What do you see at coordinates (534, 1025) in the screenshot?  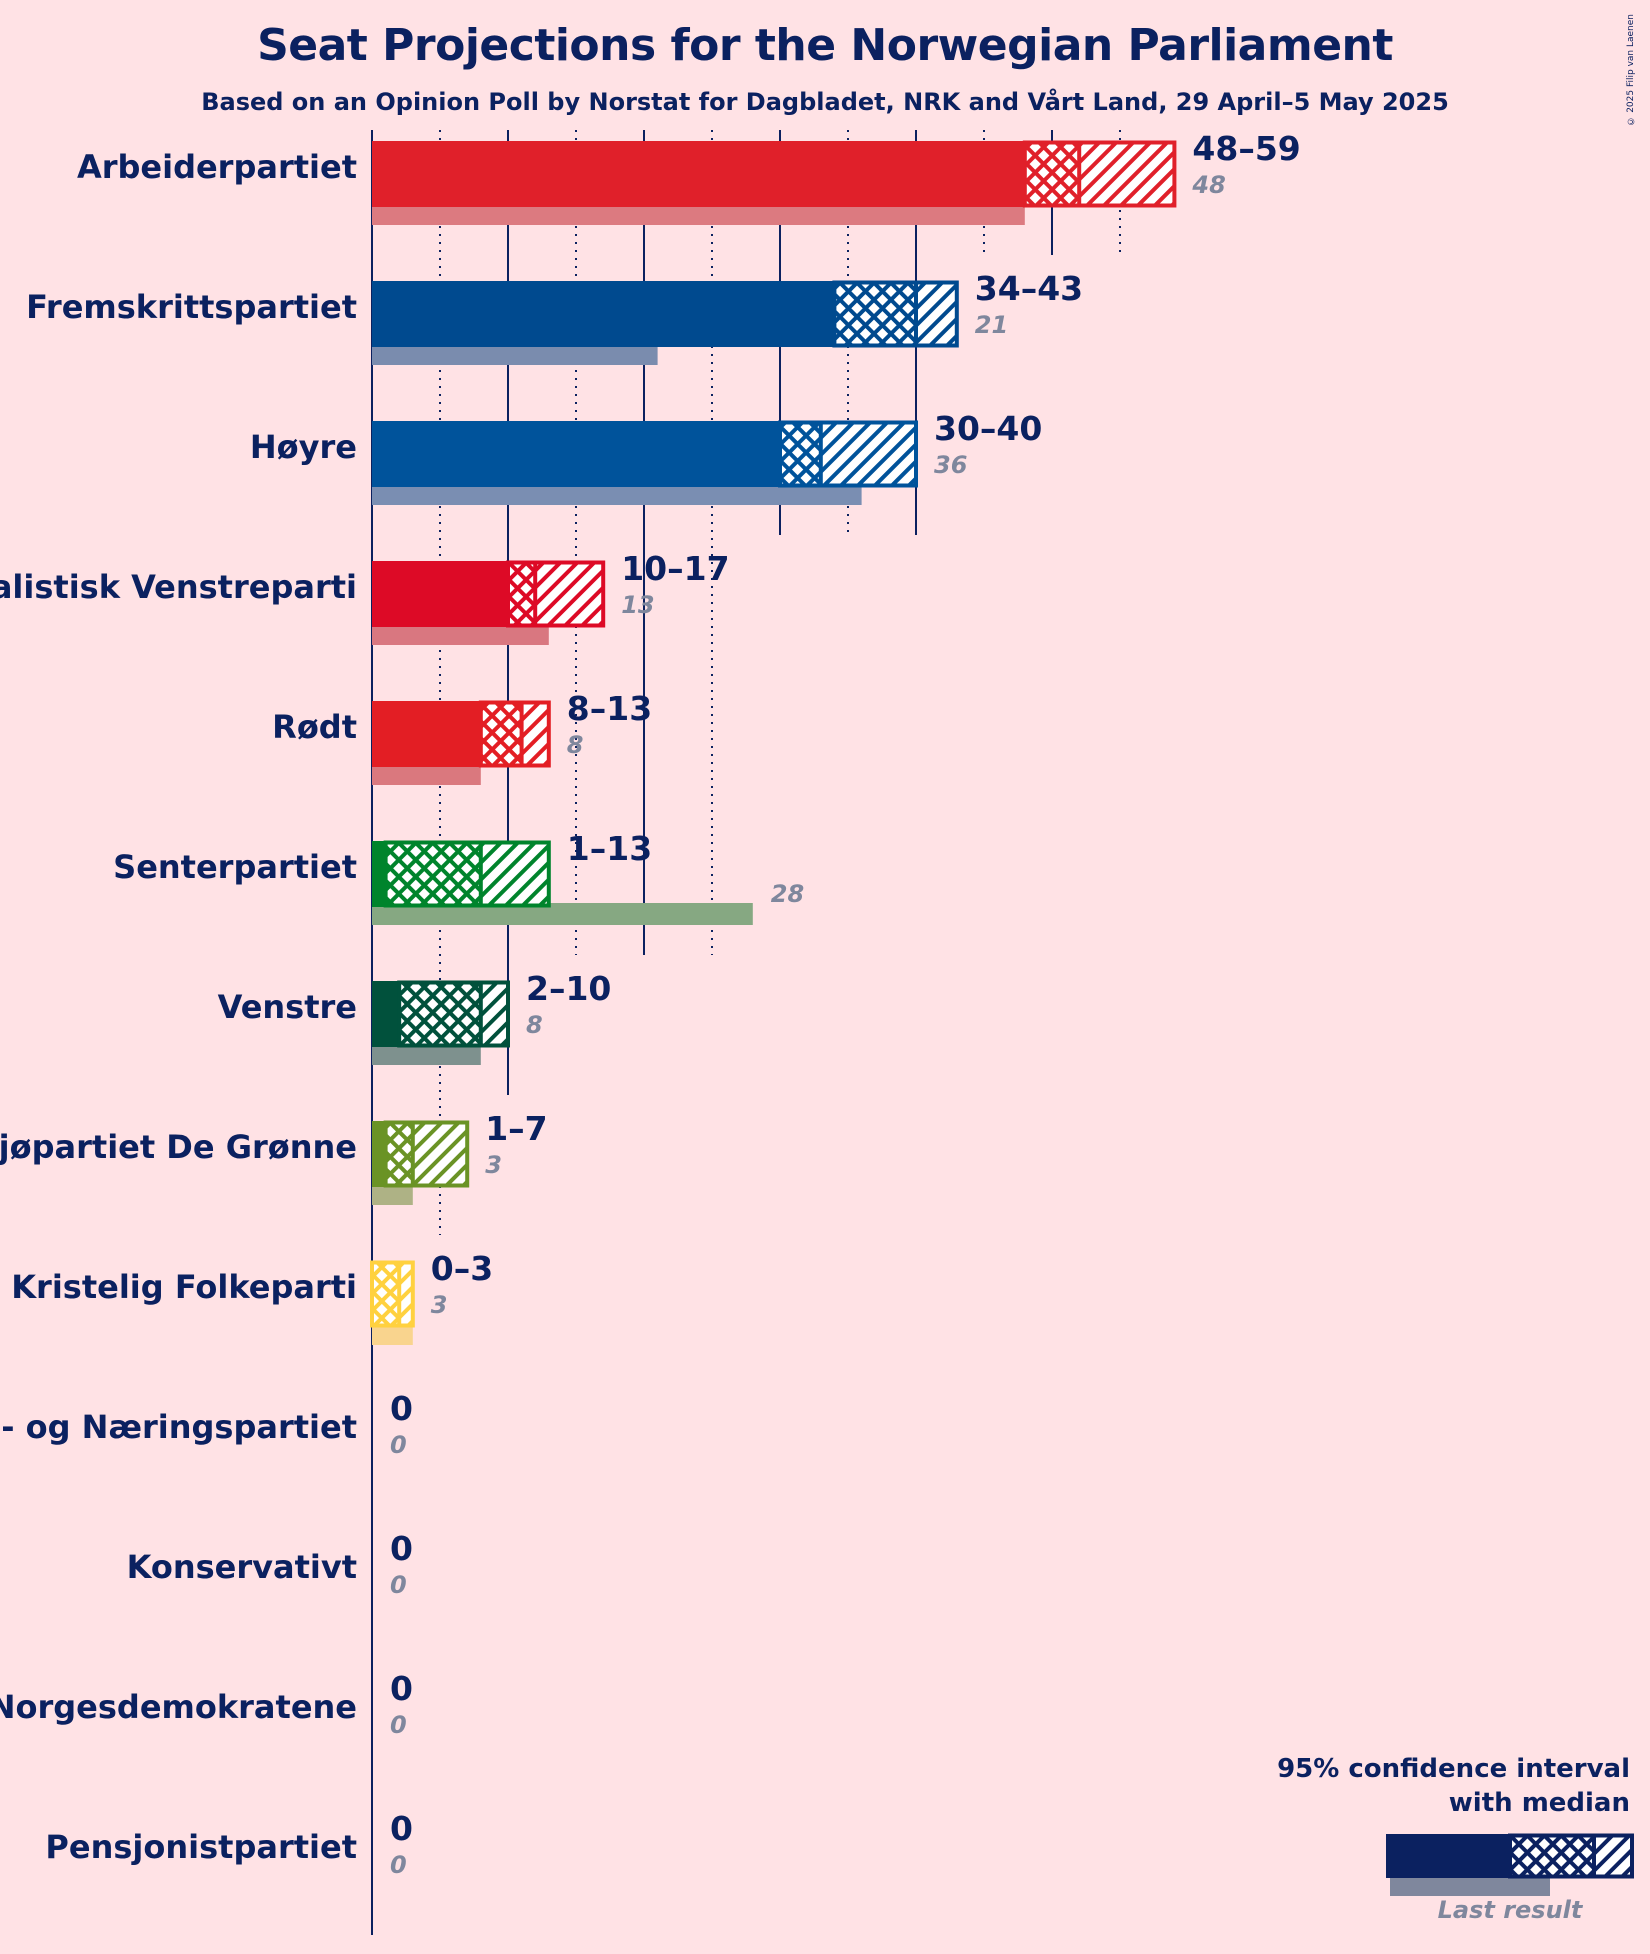 I see `last-result-label-venstre: 8` at bounding box center [534, 1025].